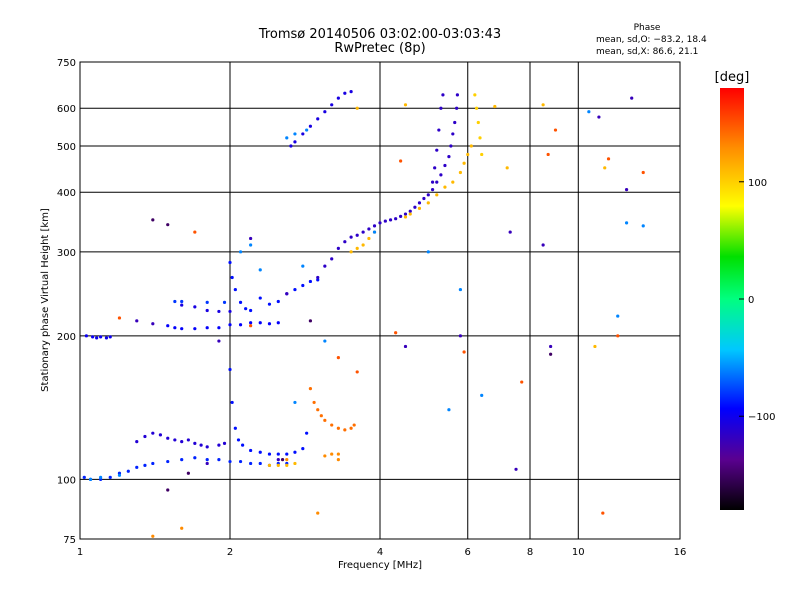 This screenshot has height=600, width=800. Describe the element at coordinates (66, 109) in the screenshot. I see `y-tick-label: 600` at that location.